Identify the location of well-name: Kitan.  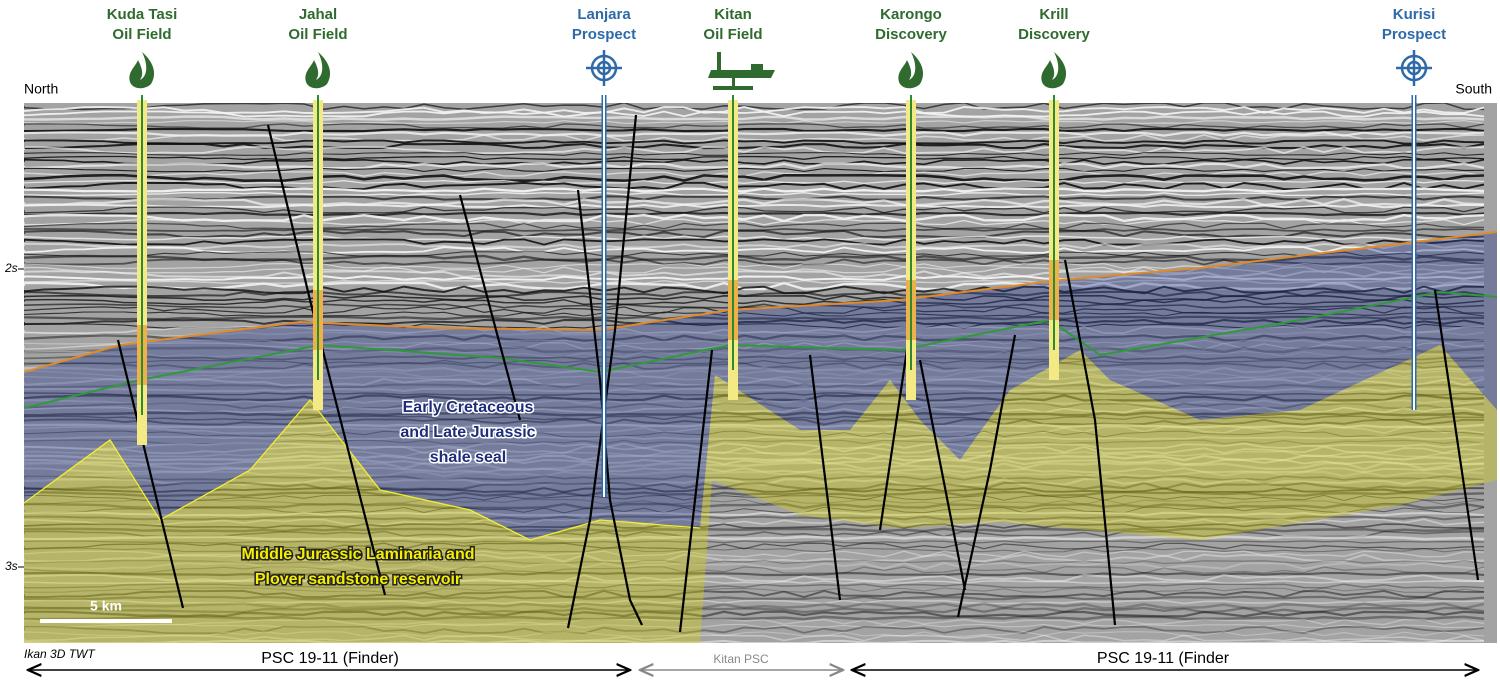
(733, 14).